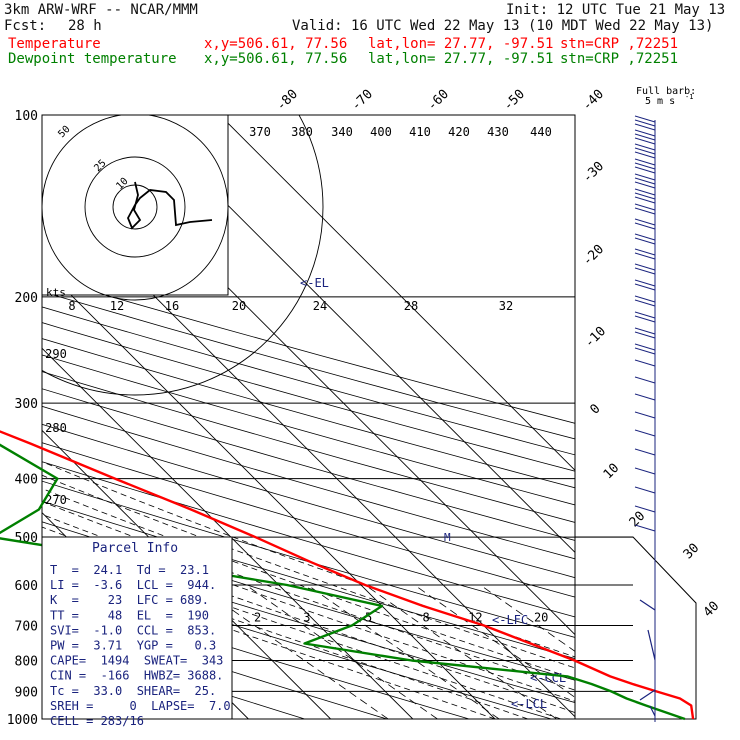 This screenshot has height=740, width=740. What do you see at coordinates (287, 100) in the screenshot?
I see `isotherm-label--80: -80` at bounding box center [287, 100].